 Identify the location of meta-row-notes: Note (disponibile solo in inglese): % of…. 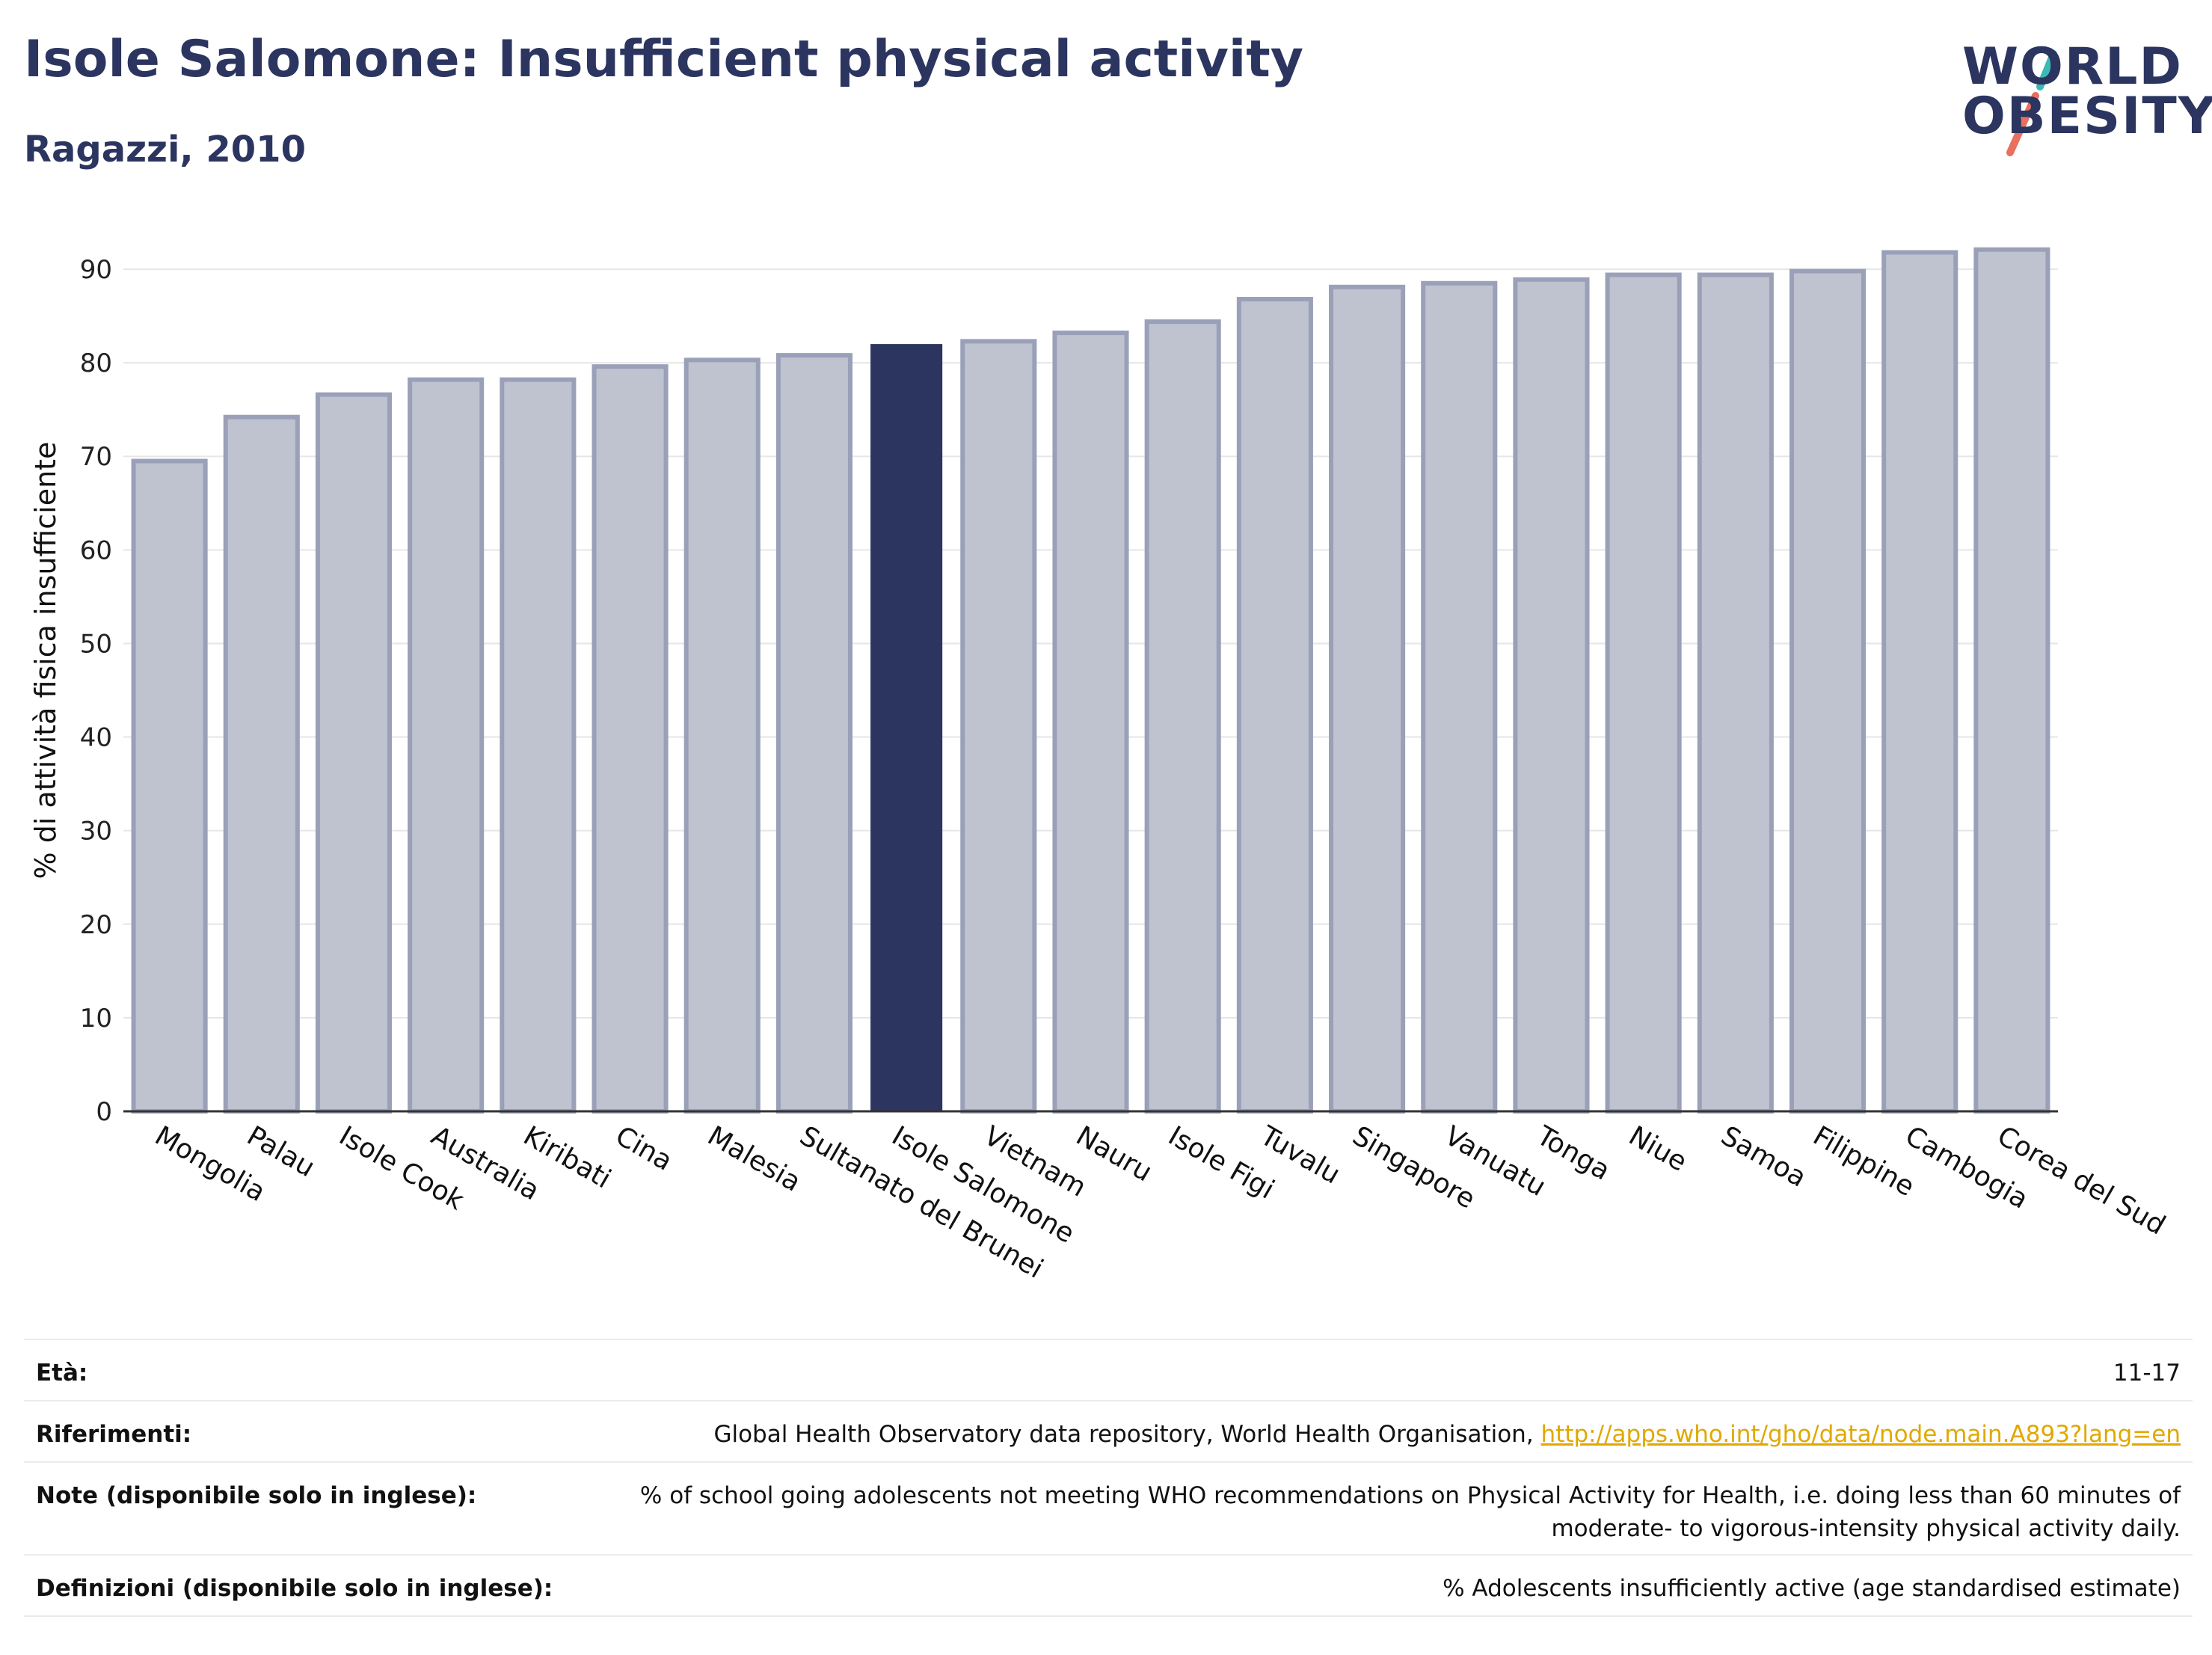
(1108, 1508).